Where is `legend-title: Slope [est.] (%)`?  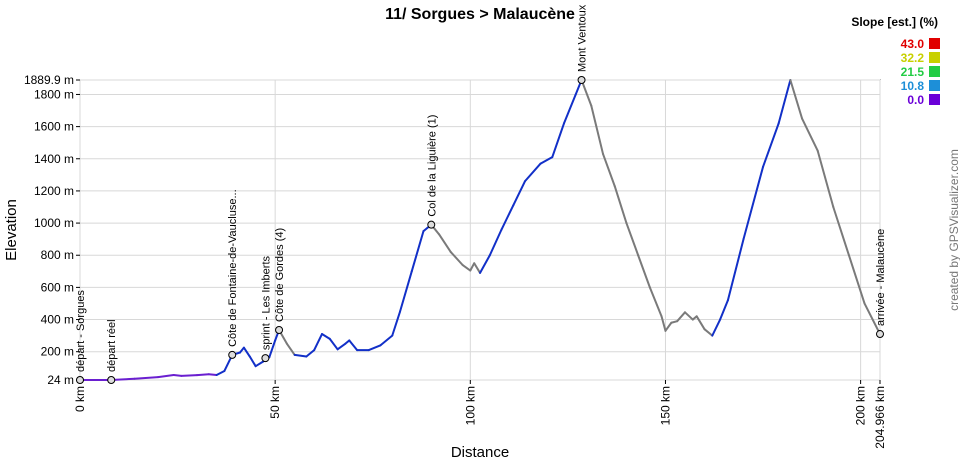
legend-title: Slope [est.] (%) is located at coordinates (894, 22).